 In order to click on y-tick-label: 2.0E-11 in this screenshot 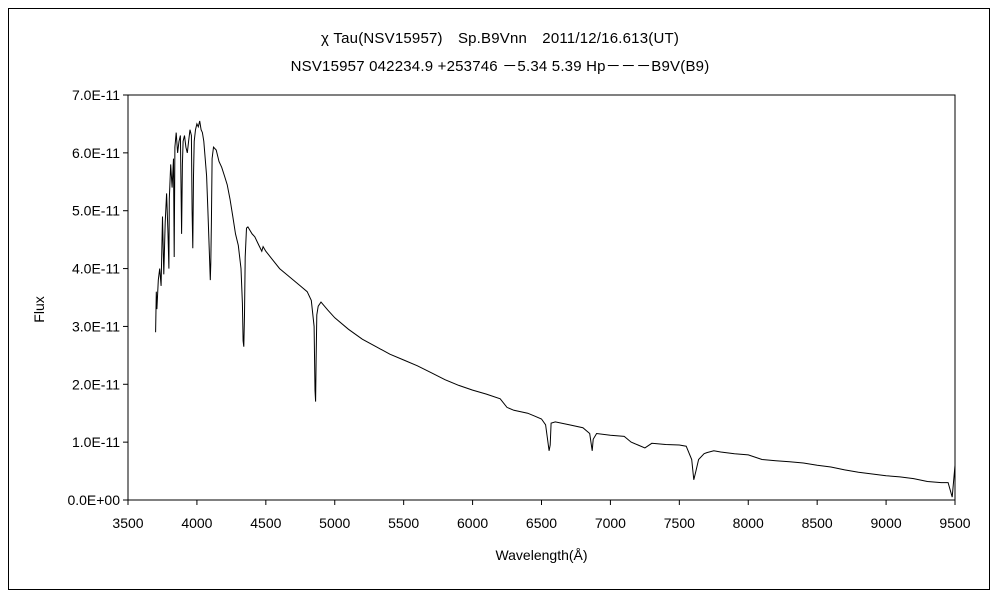, I will do `click(96, 384)`.